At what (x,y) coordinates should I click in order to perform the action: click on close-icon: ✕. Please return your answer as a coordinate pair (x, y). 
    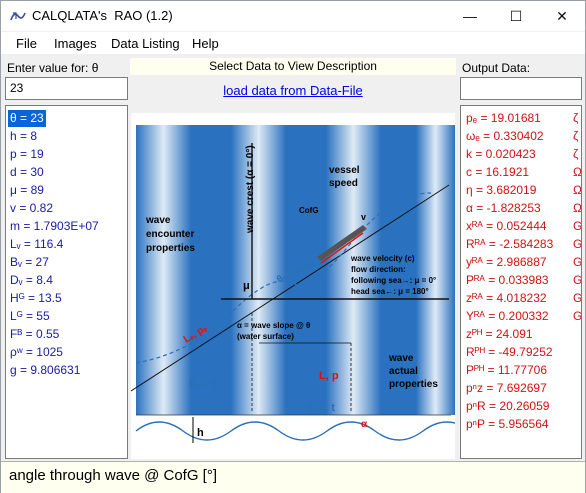
    Looking at the image, I should click on (562, 15).